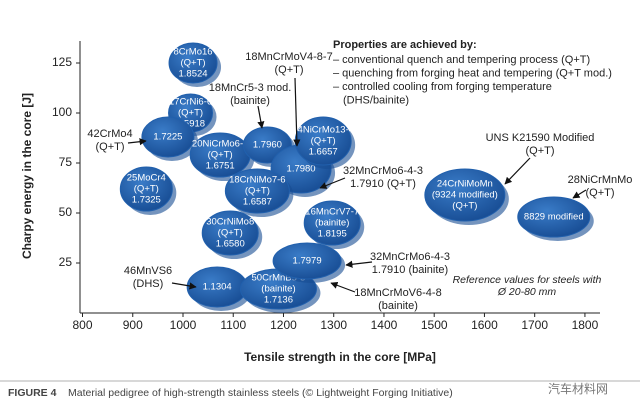 Image resolution: width=640 pixels, height=416 pixels. What do you see at coordinates (220, 166) in the screenshot?
I see `point-label: 1.6751` at bounding box center [220, 166].